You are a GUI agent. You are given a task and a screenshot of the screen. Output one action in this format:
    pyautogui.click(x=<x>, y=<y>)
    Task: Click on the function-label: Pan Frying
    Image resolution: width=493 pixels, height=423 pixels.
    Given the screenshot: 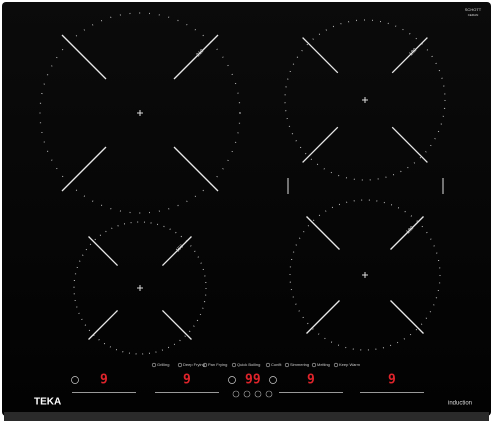 What is the action you would take?
    pyautogui.click(x=217, y=364)
    